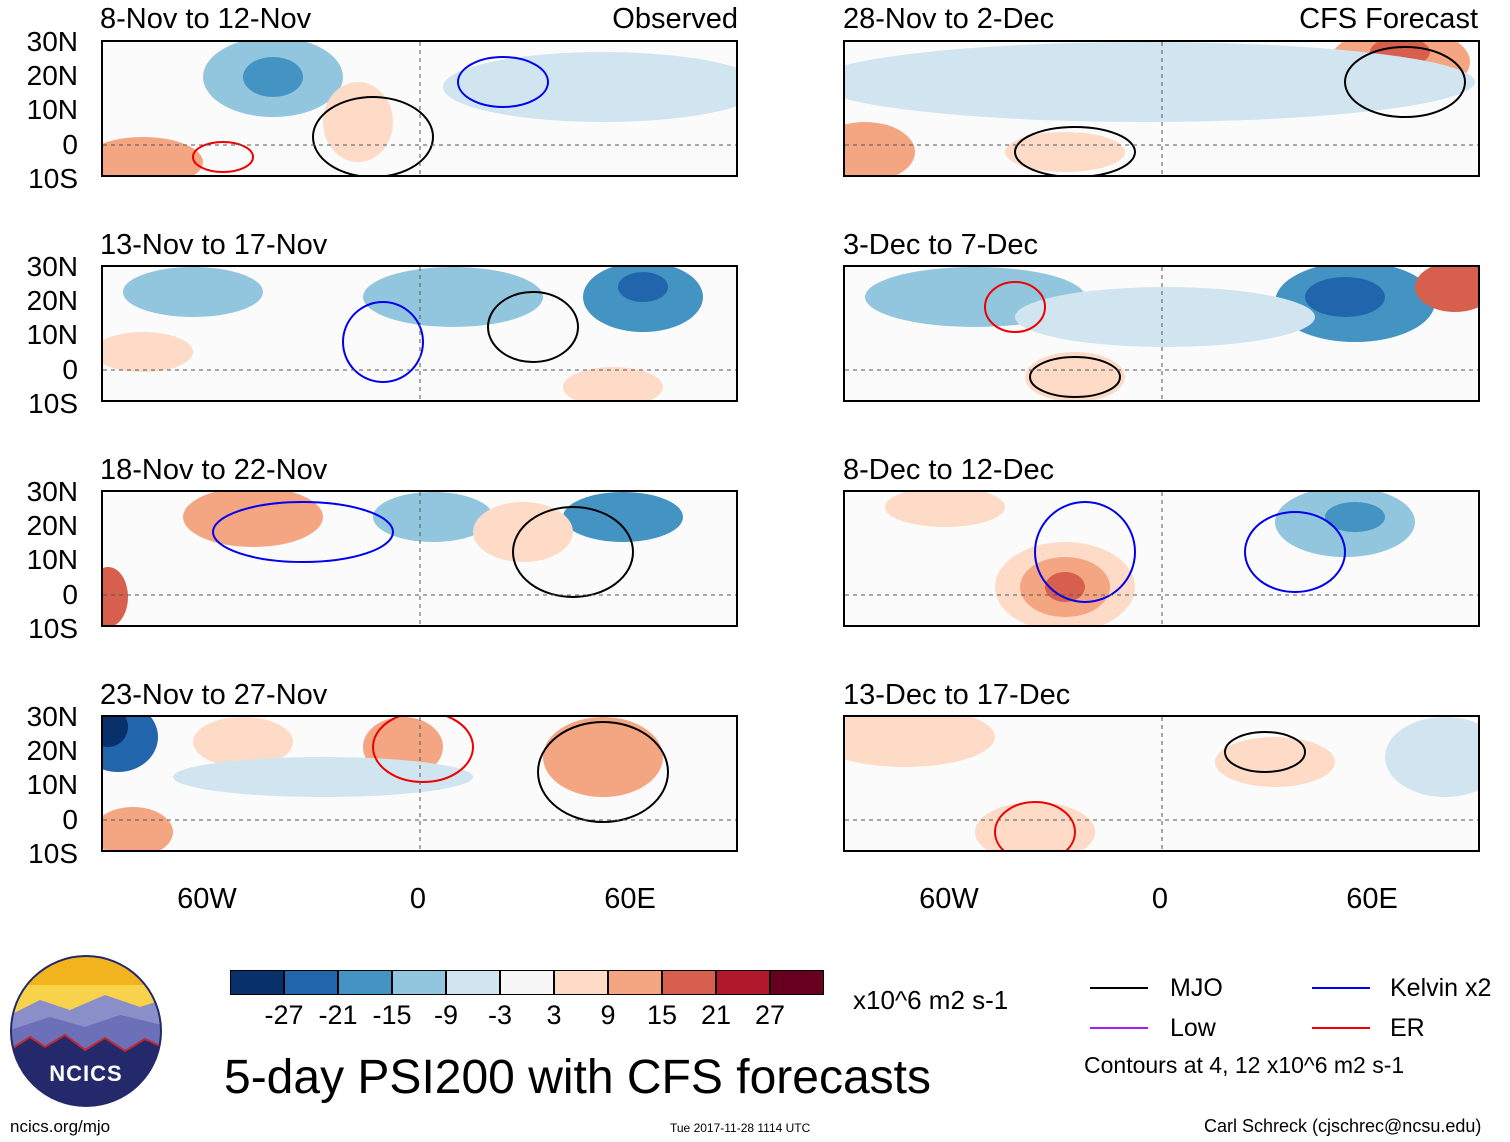 The height and width of the screenshot is (1142, 1510). What do you see at coordinates (608, 1015) in the screenshot?
I see `colorbar-label: 9` at bounding box center [608, 1015].